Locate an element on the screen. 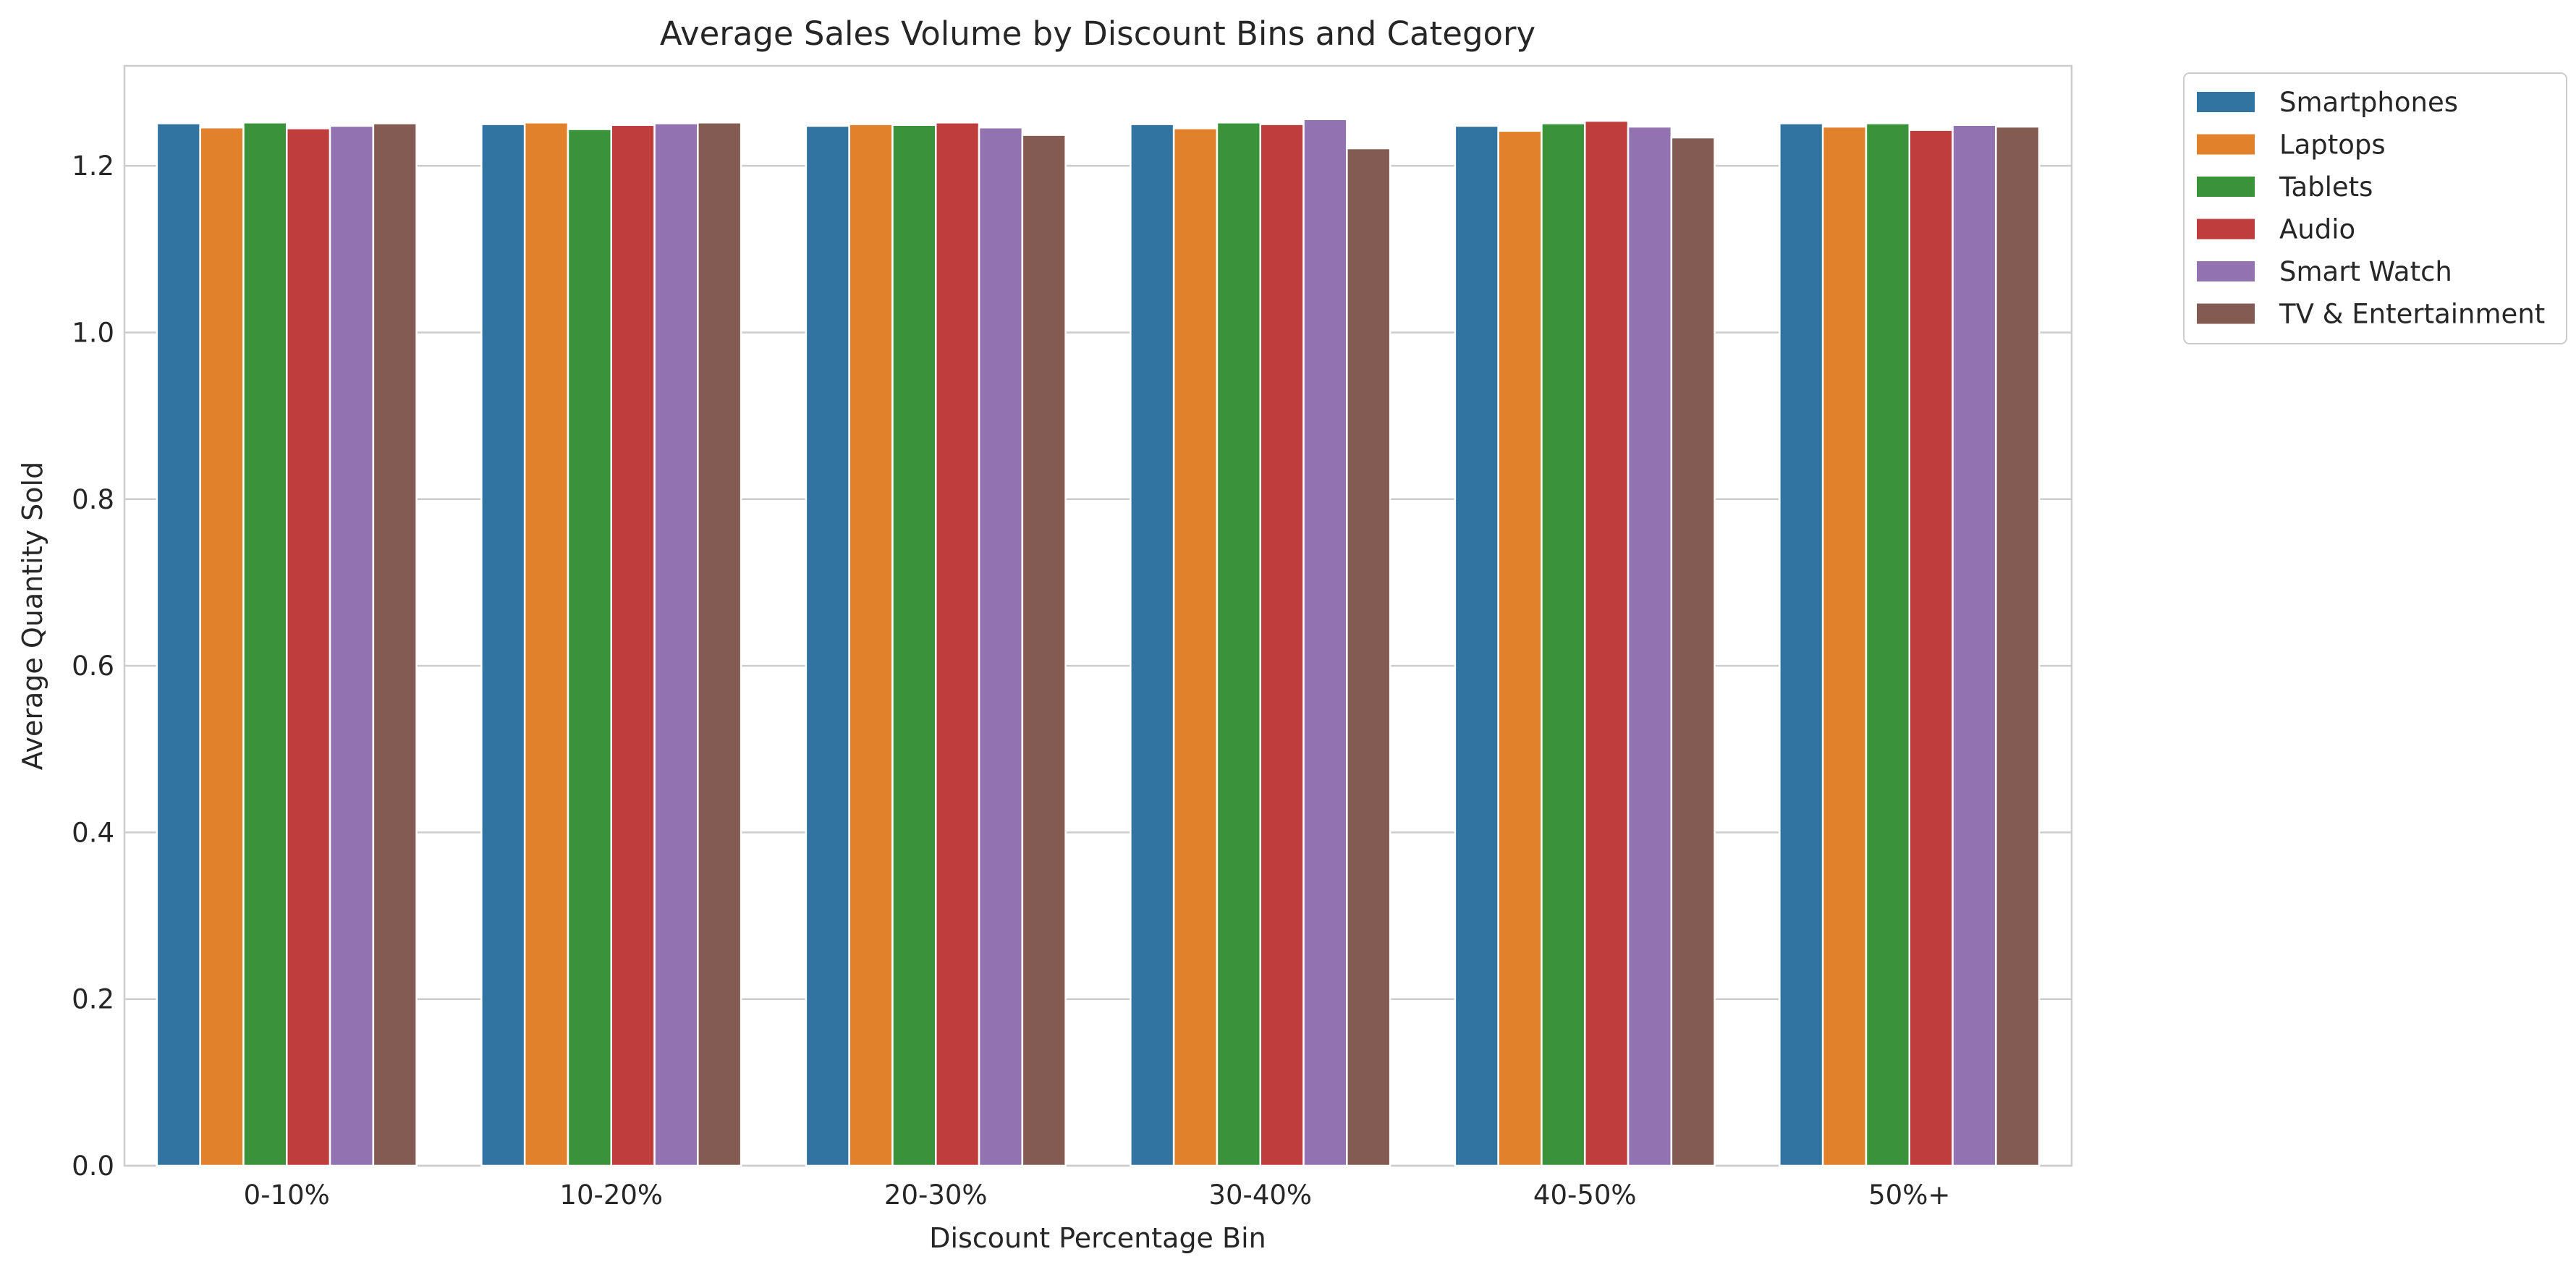 This screenshot has height=1275, width=2576. legend-label: Laptops is located at coordinates (2332, 146).